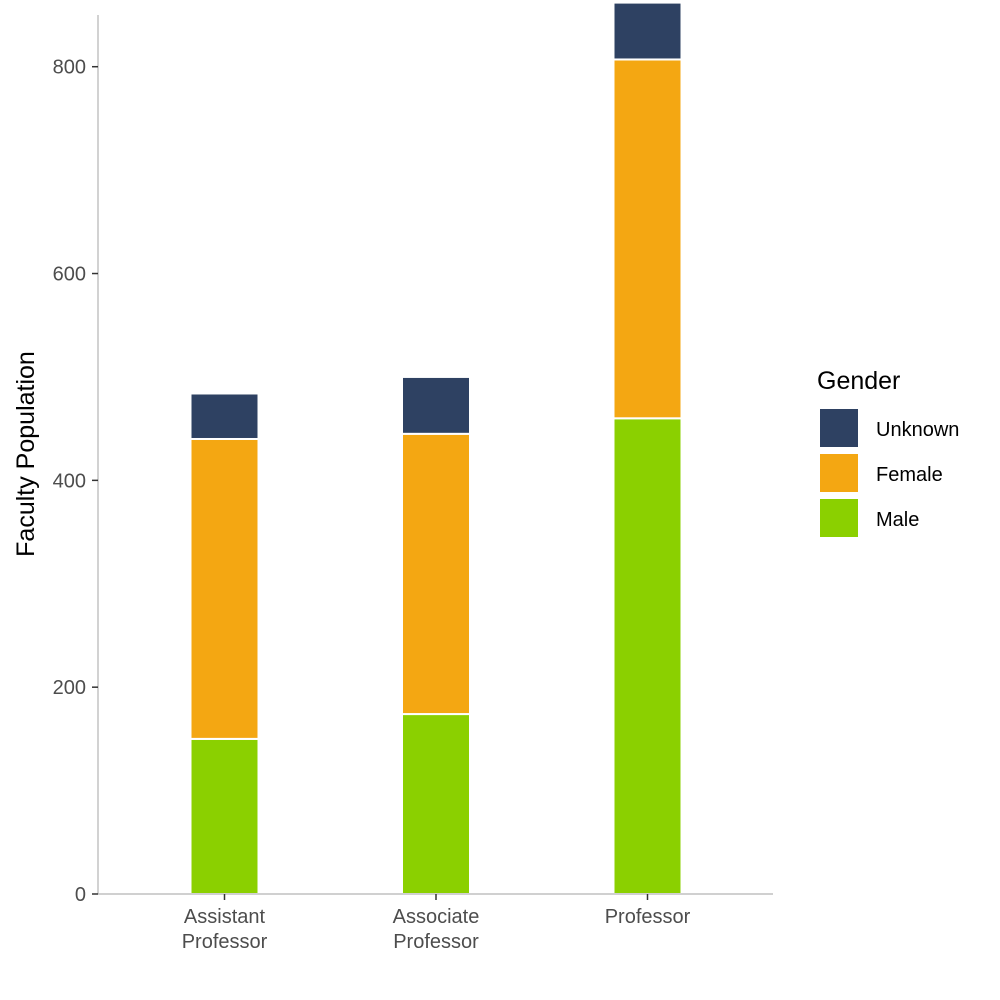 The image size is (1000, 1000). I want to click on y-ticks-layer: 0 200 400 600 800, so click(75, 481).